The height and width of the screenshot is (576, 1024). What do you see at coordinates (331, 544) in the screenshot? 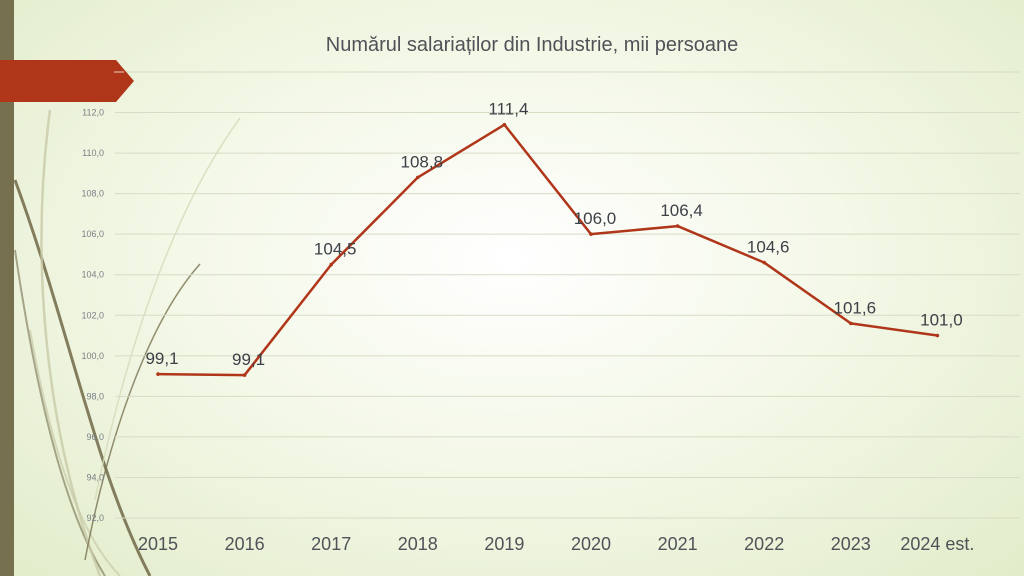
I see `x-tick-label: 2017` at bounding box center [331, 544].